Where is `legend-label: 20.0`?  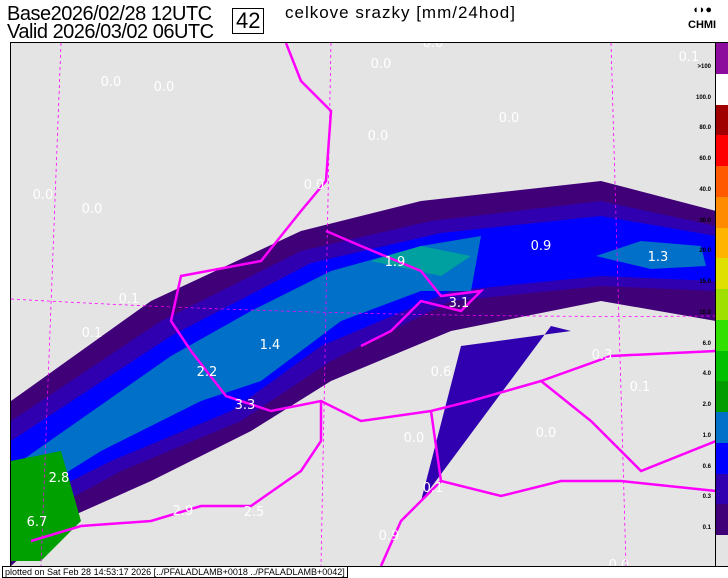
legend-label: 20.0 is located at coordinates (705, 251).